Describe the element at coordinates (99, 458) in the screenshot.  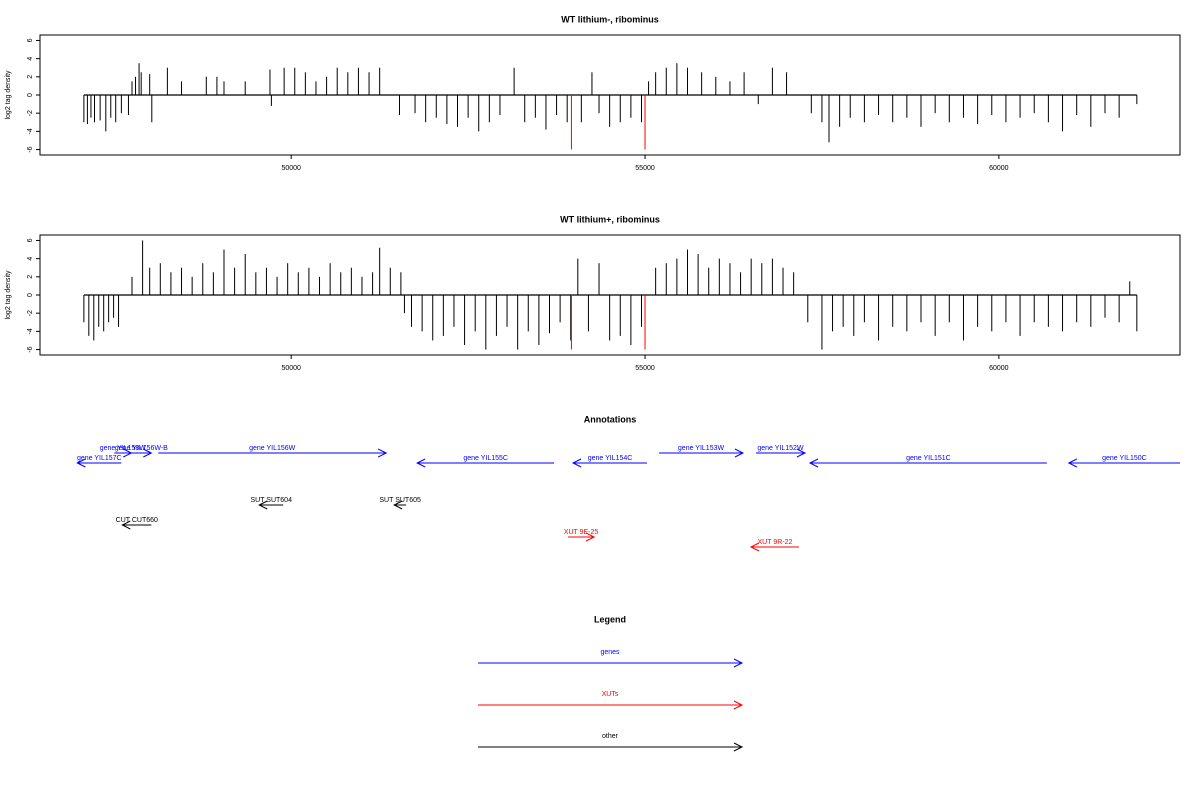
I see `annotation-label: gene YIL157C` at that location.